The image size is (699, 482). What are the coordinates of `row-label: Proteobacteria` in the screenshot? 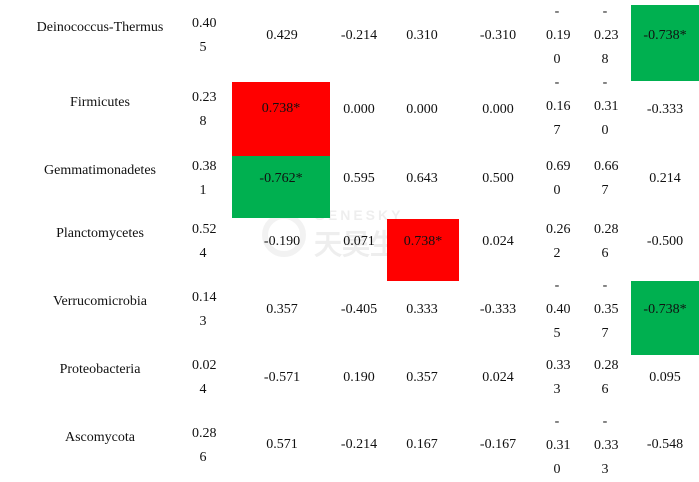 It's located at (100, 369).